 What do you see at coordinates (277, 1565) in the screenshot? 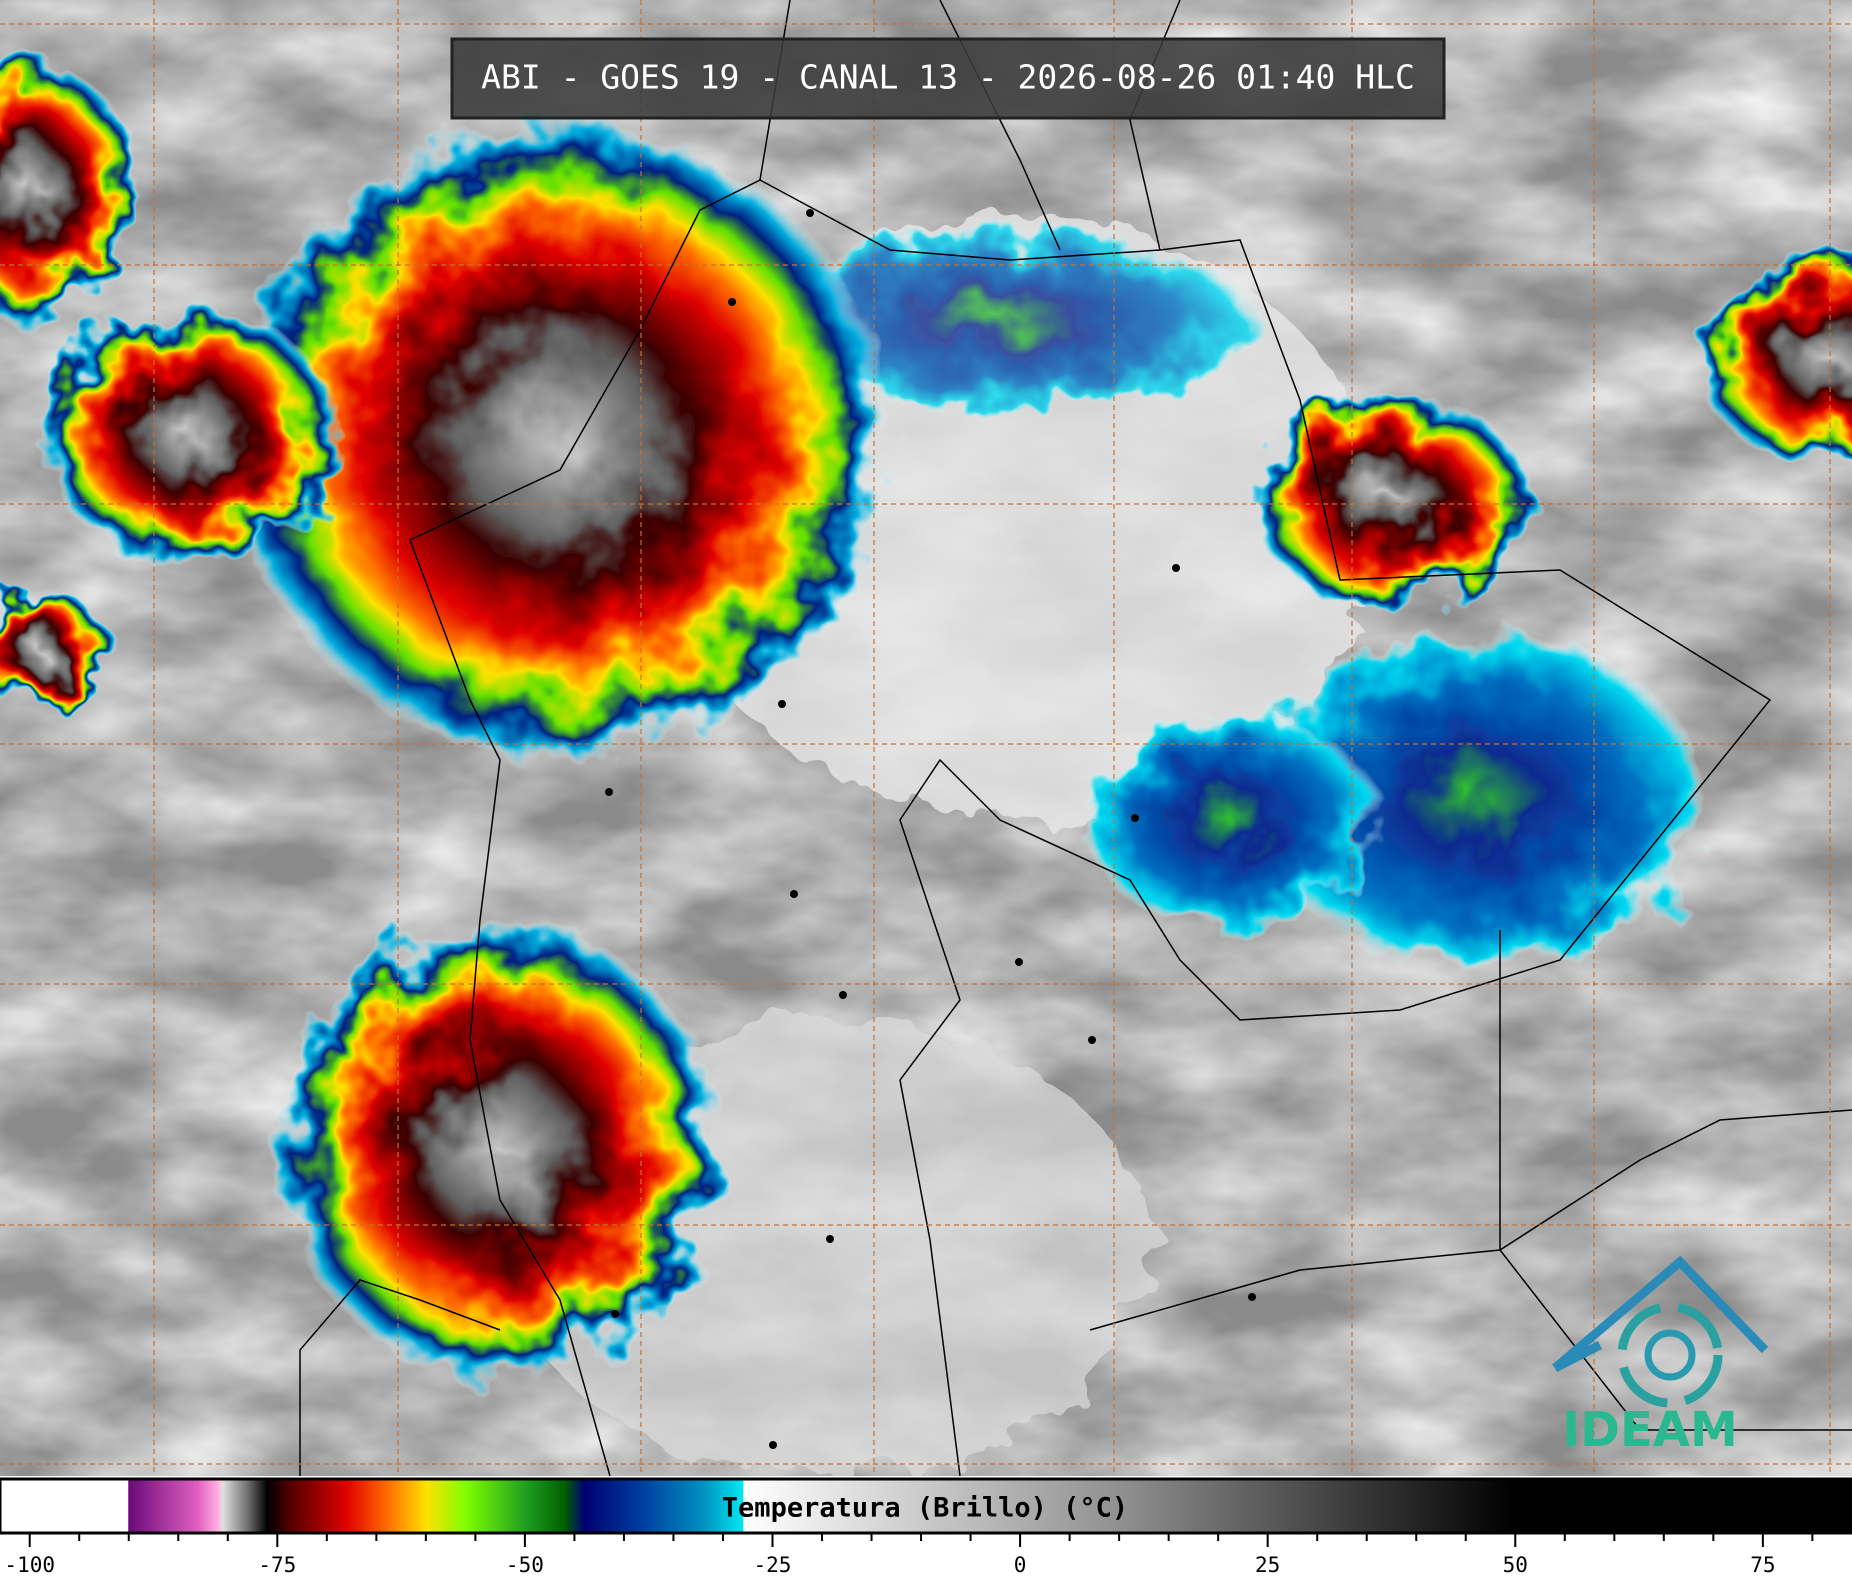
I see `tick-label: -75` at bounding box center [277, 1565].